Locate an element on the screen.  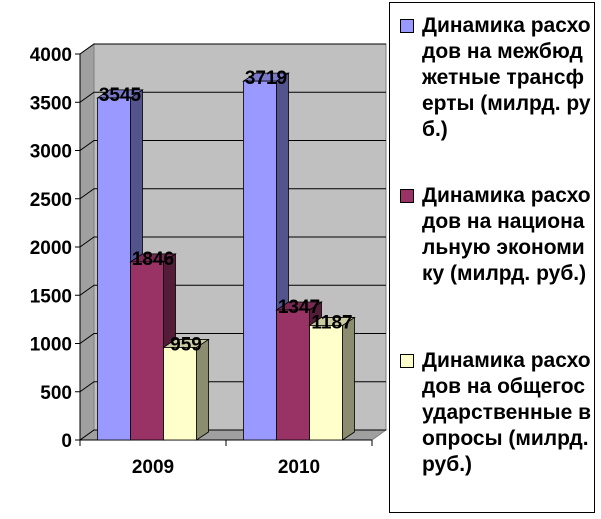
x-tick-label: 2009 is located at coordinates (153, 467).